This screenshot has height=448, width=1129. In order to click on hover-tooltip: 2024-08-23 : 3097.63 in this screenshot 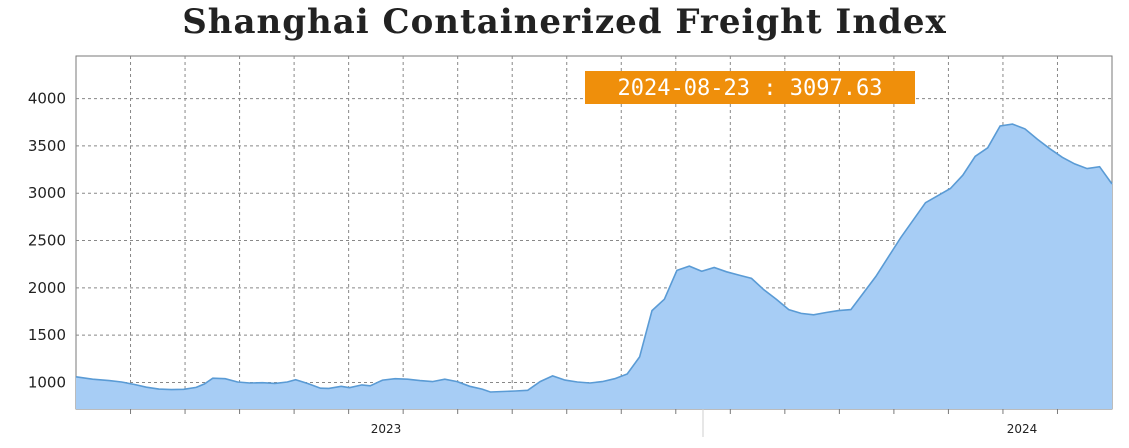, I will do `click(750, 87)`.